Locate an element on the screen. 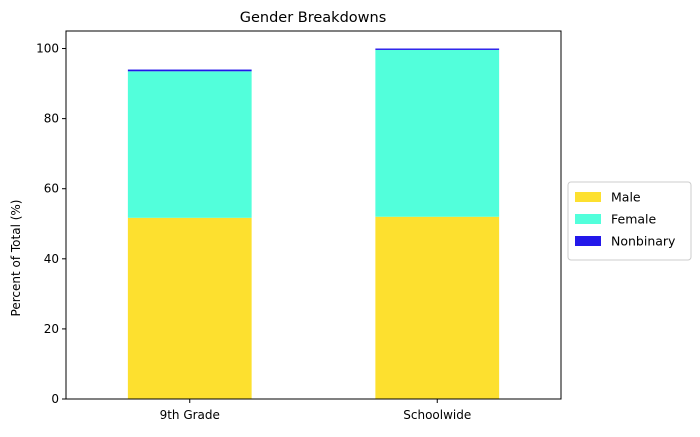 This screenshot has height=437, width=700. y-tick-label: 60 is located at coordinates (51, 189).